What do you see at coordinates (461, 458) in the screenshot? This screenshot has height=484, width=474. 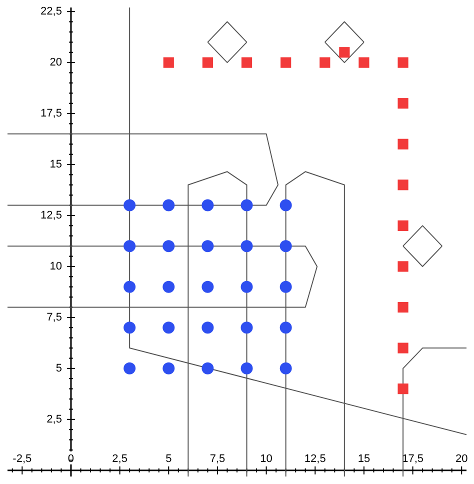 I see `x-tick-label: 20` at bounding box center [461, 458].